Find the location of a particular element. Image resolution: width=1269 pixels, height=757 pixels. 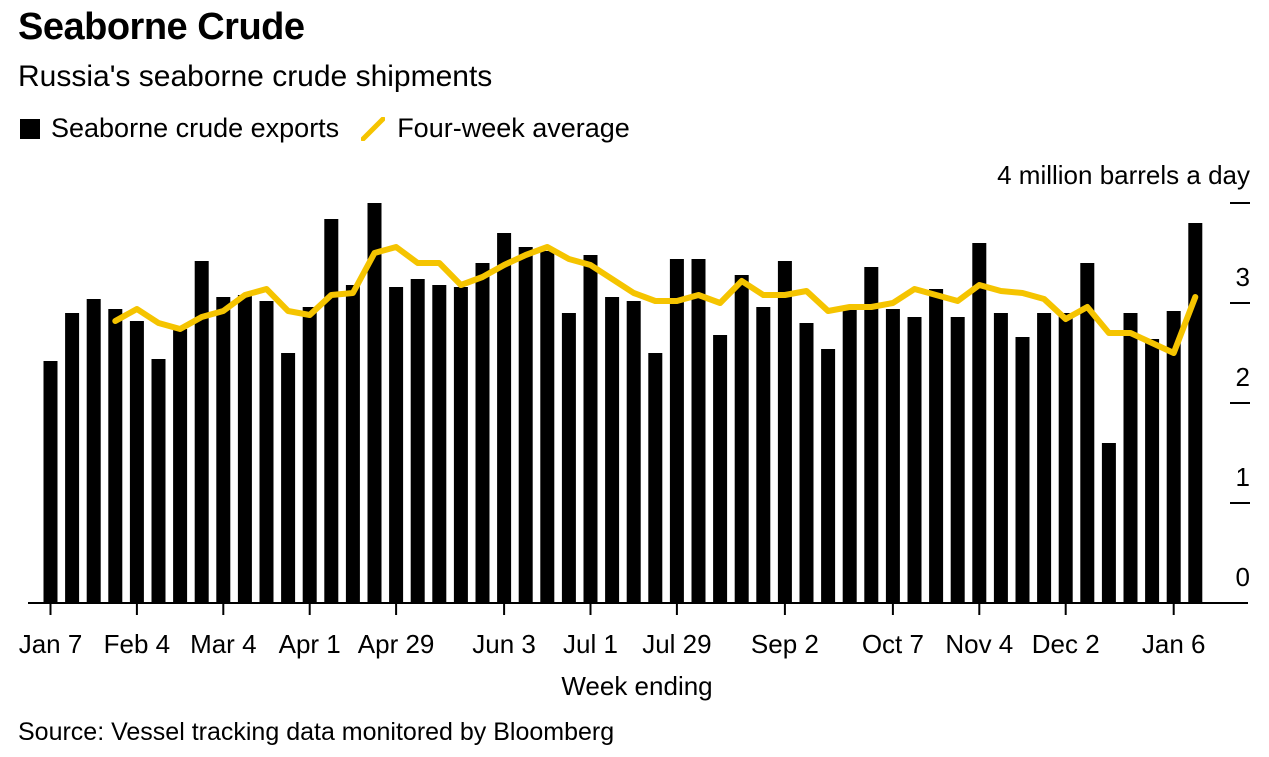

y-axis-unit-label: 4 million barrels a day is located at coordinates (1123, 175).